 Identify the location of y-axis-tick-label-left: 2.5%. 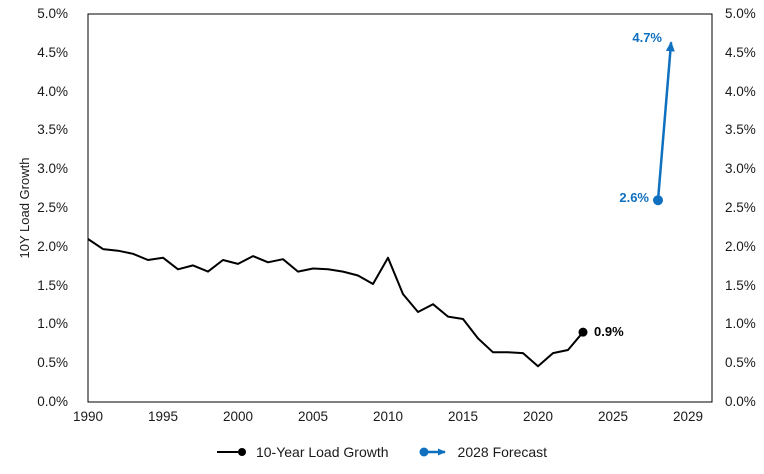
(52, 207).